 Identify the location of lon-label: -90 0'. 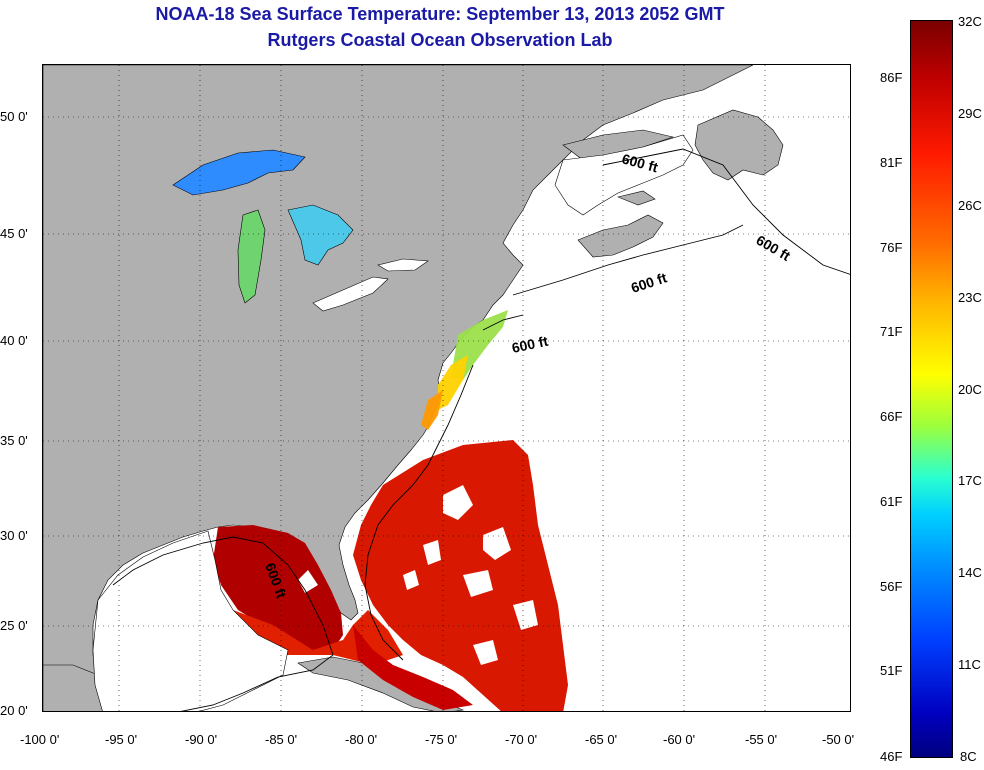
(201, 739).